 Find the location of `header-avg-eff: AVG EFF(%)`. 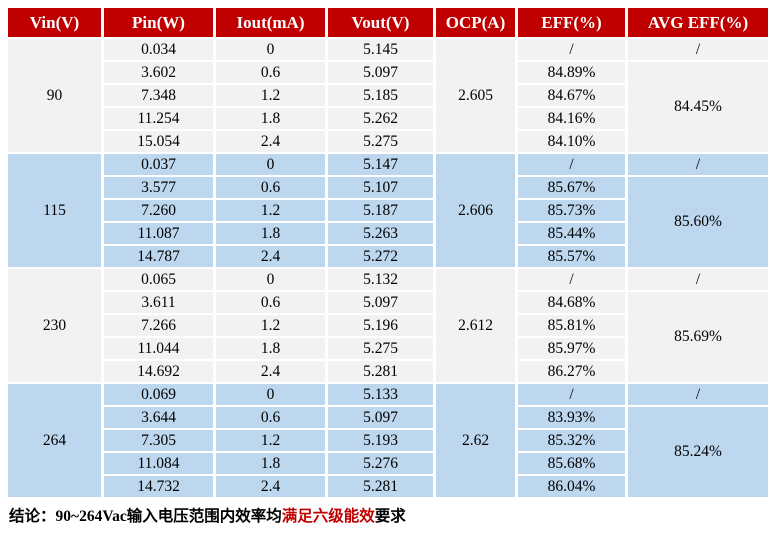

header-avg-eff: AVG EFF(%) is located at coordinates (698, 22).